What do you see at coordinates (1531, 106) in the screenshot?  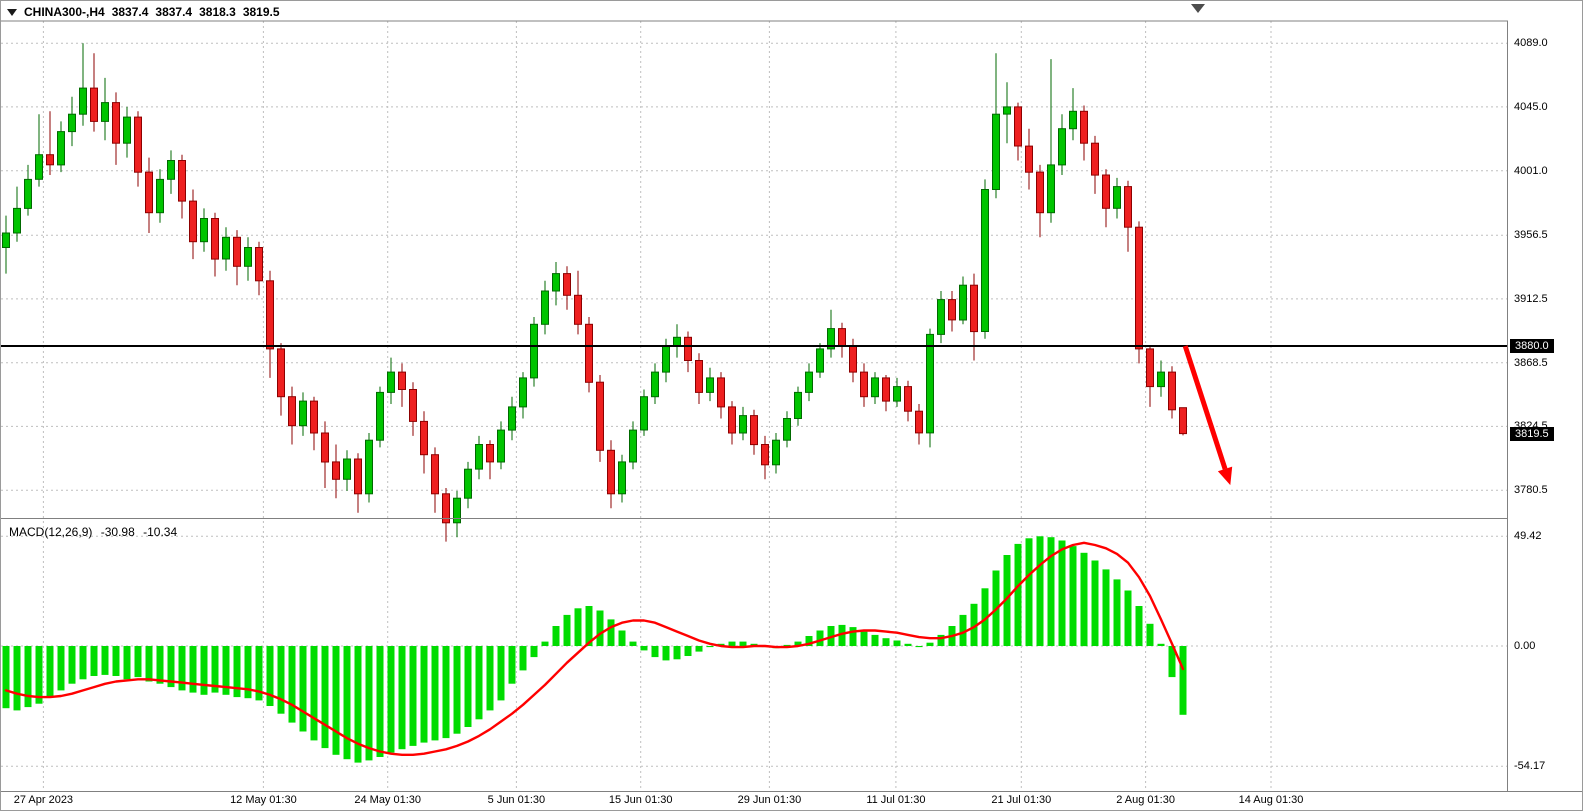 I see `price-tick-label: 4045.0` at bounding box center [1531, 106].